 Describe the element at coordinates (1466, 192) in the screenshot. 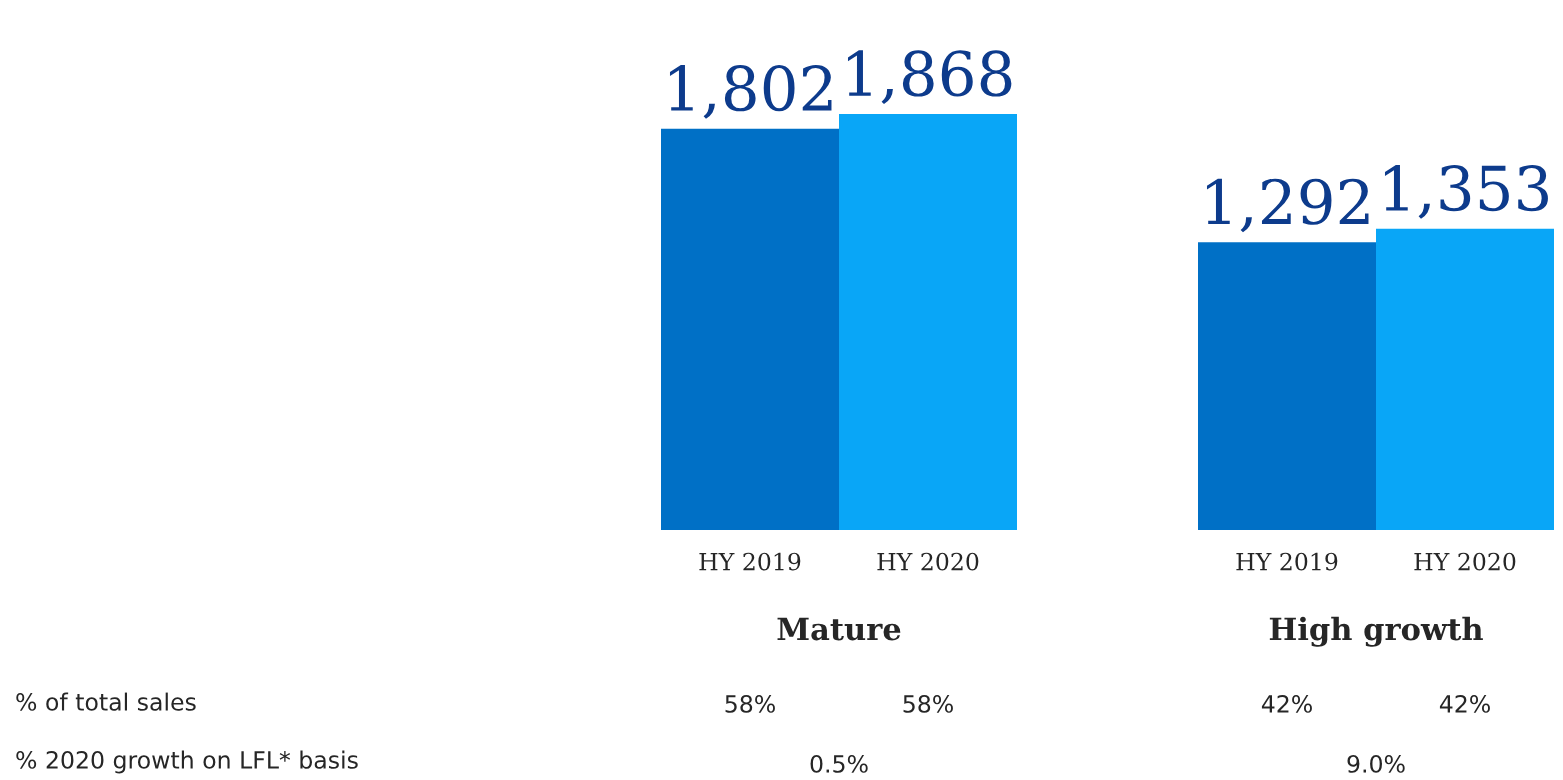

I see `data-label: 1,353` at that location.